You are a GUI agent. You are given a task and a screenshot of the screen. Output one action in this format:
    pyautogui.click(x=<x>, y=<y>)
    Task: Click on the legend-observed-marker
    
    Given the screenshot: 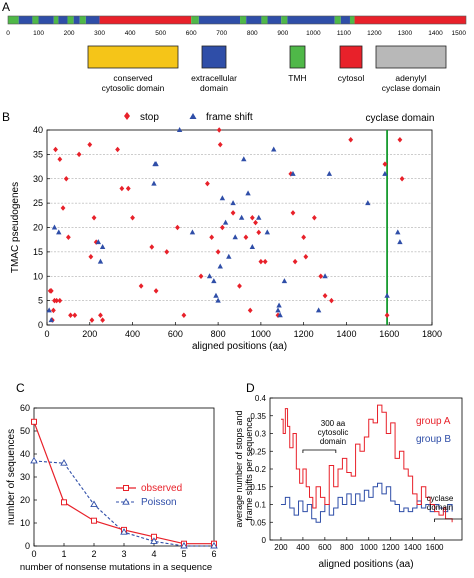 What is the action you would take?
    pyautogui.click(x=126, y=488)
    